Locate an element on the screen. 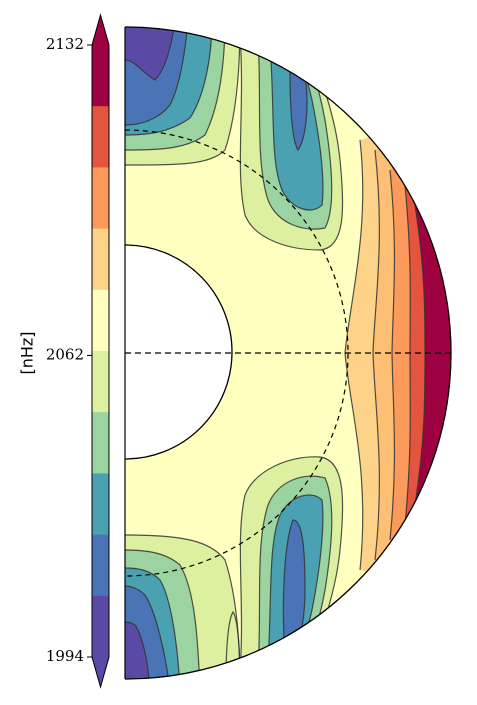 The width and height of the screenshot is (477, 705). colorbar-tick-label: 1994 is located at coordinates (65, 656).